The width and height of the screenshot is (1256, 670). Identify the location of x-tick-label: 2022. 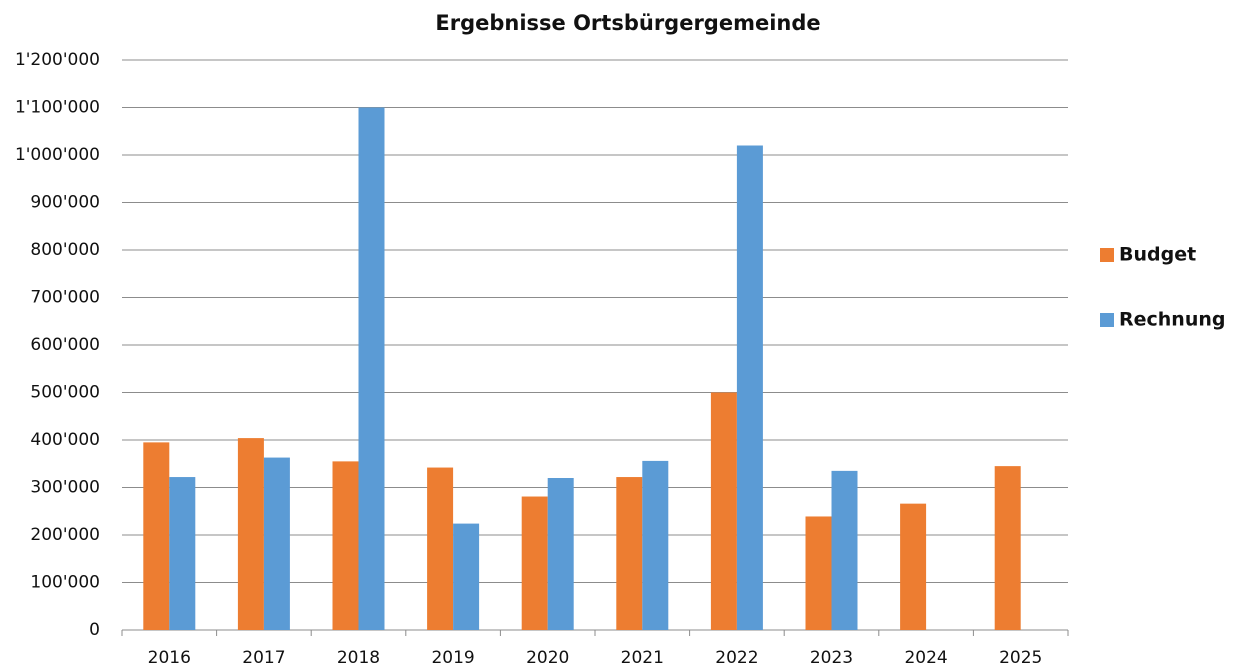
(736, 658).